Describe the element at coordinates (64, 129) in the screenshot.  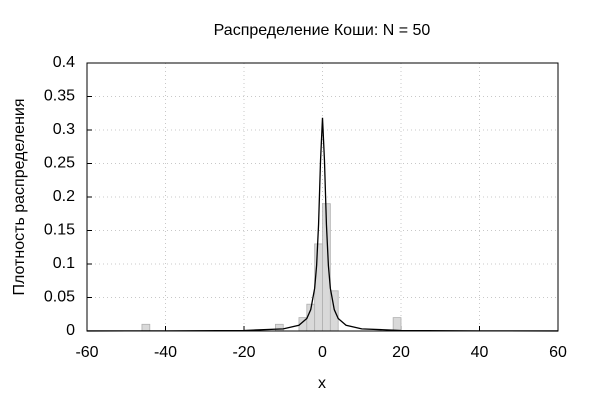
I see `y-tick-label: 0.3` at that location.